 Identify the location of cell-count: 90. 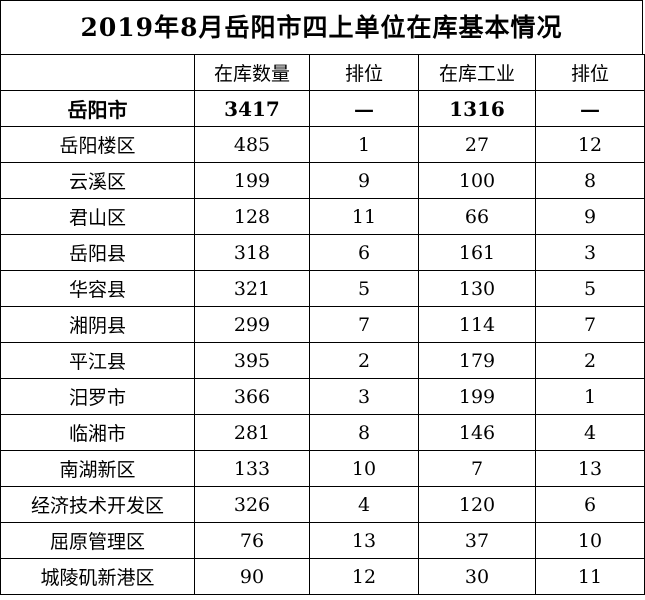
(252, 576).